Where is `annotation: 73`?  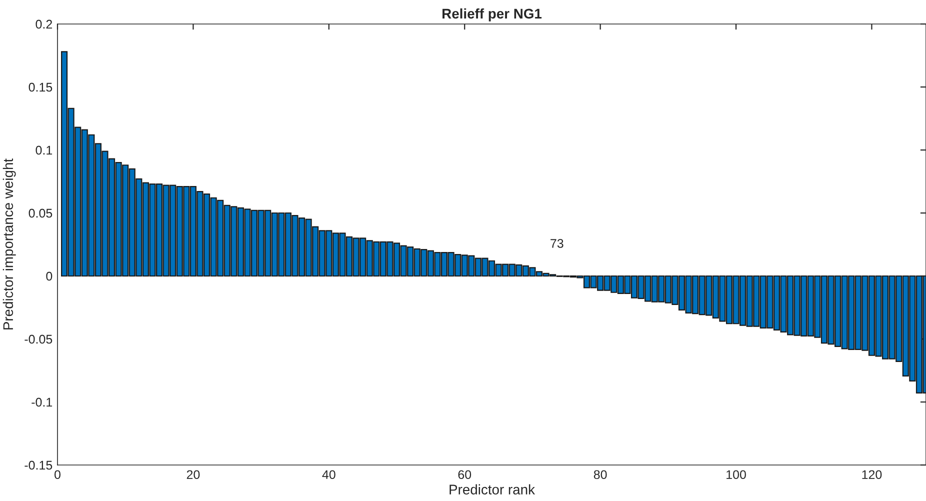
annotation: 73 is located at coordinates (557, 243).